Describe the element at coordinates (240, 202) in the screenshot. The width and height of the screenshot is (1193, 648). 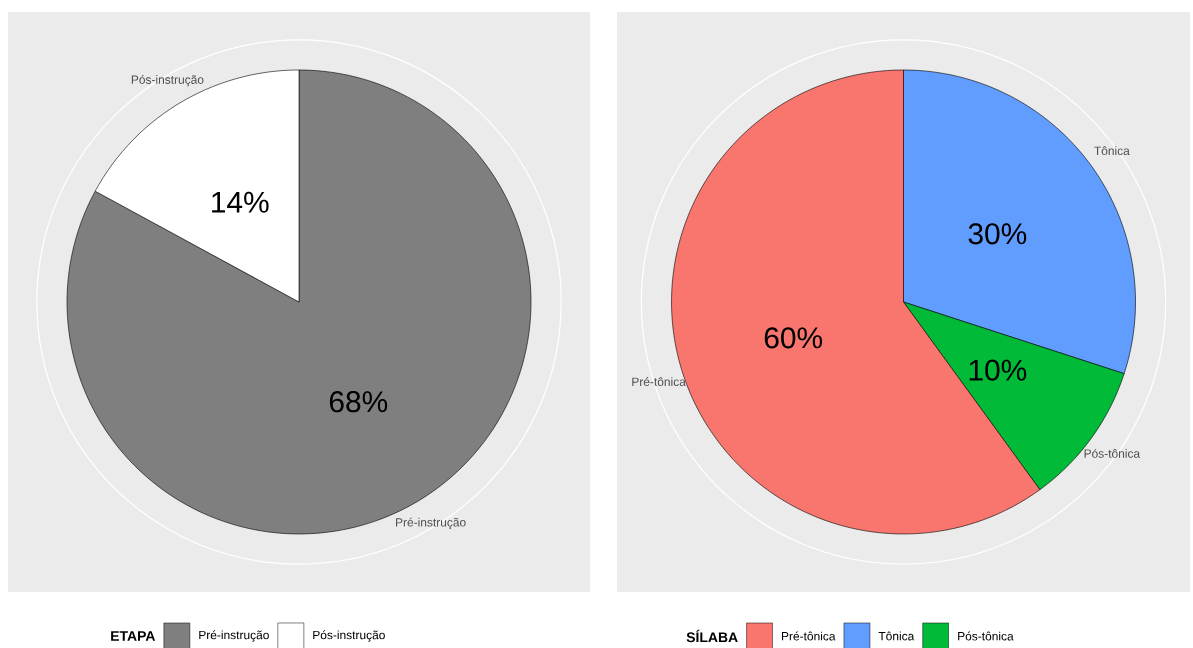
I see `data-label: 14%` at that location.